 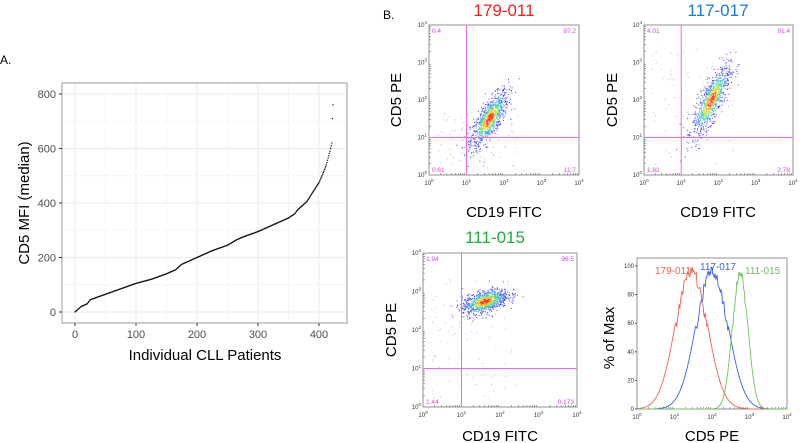 What do you see at coordinates (675, 416) in the screenshot?
I see `x-tick-label: 10¹` at bounding box center [675, 416].